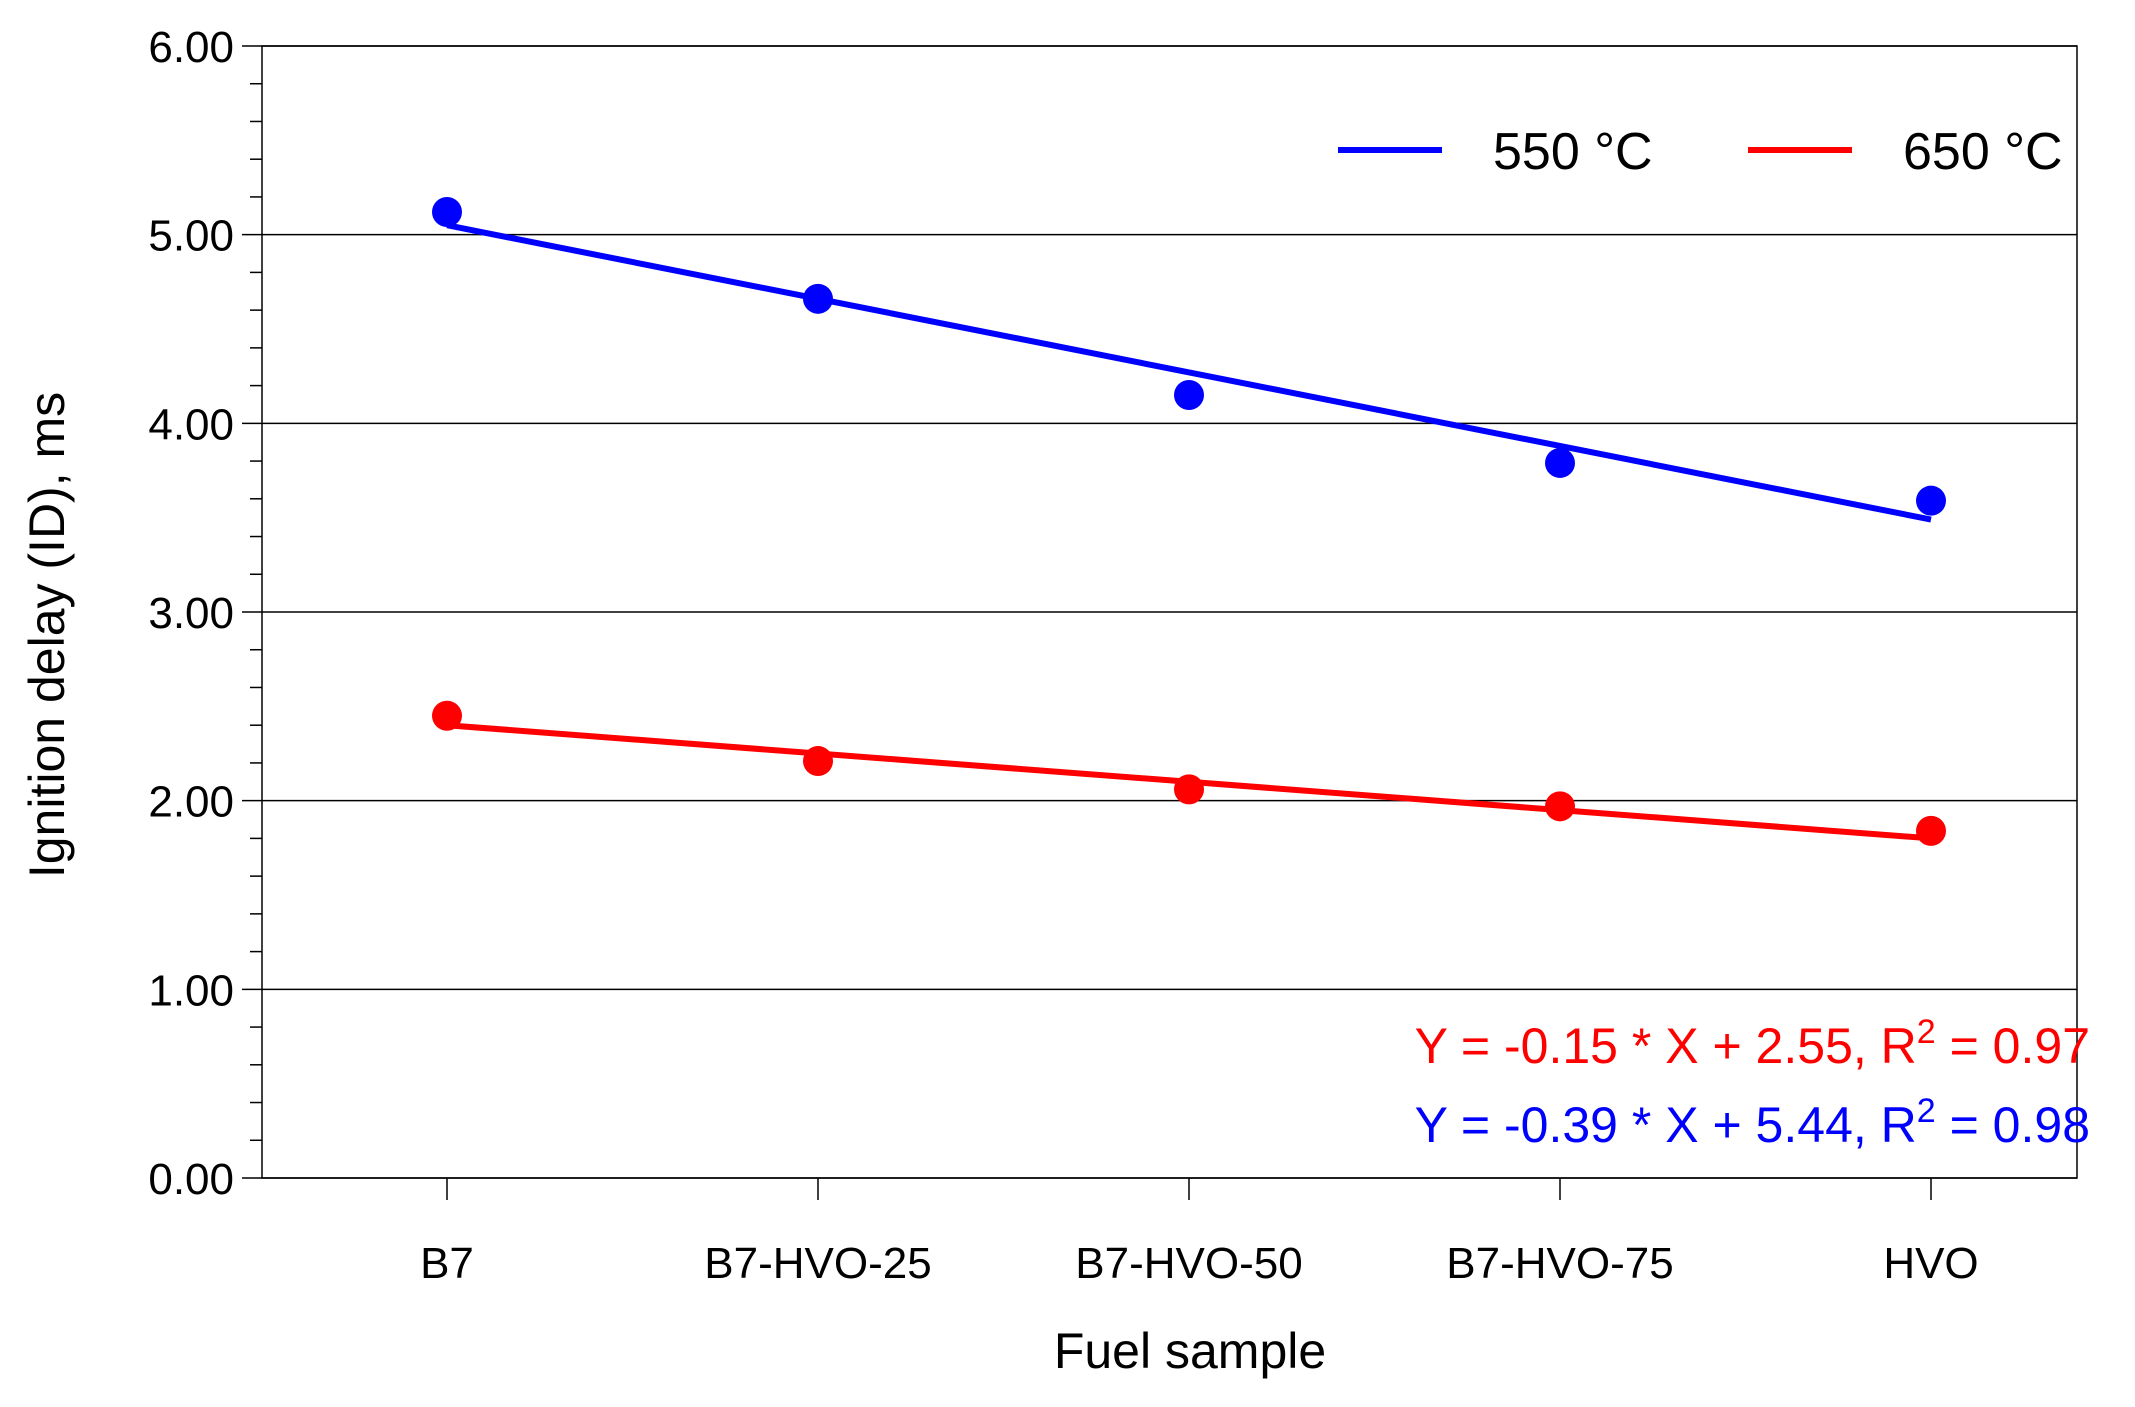 This screenshot has width=2135, height=1407. I want to click on legend-label-550: 550 °C, so click(1573, 152).